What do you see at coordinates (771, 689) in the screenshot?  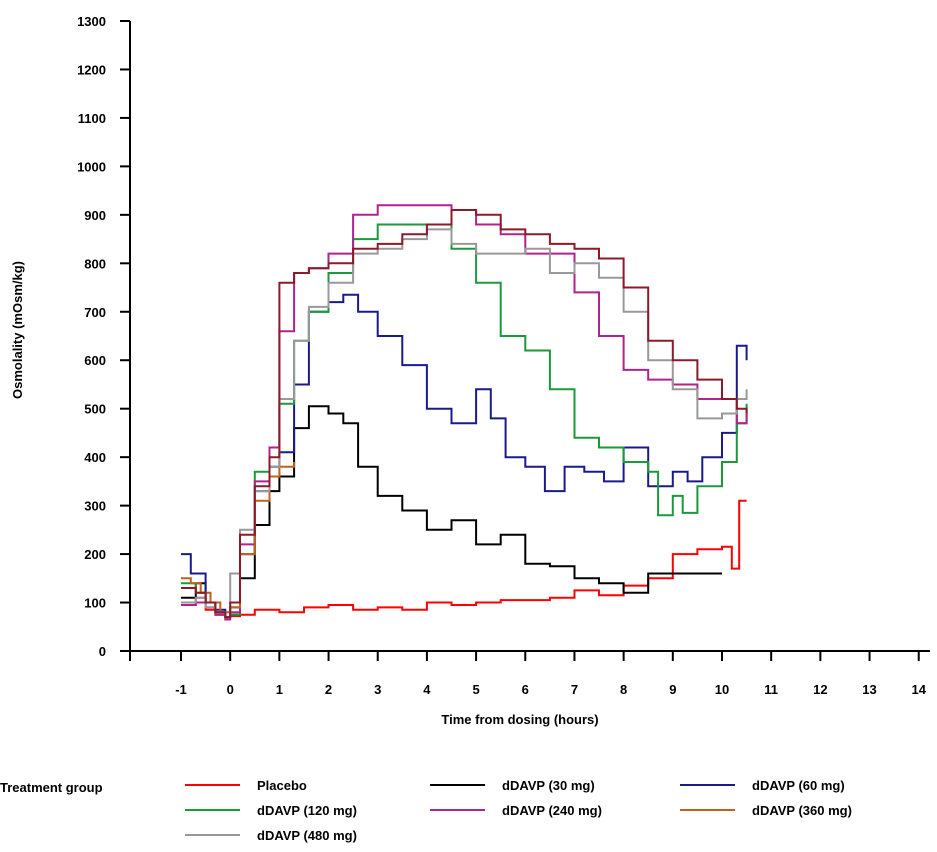 I see `x-tick-label: 11` at bounding box center [771, 689].